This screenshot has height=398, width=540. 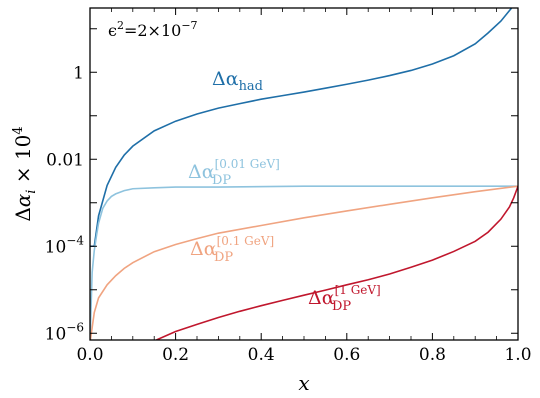 I want to click on x-tick-label: 0.0, so click(x=89, y=355).